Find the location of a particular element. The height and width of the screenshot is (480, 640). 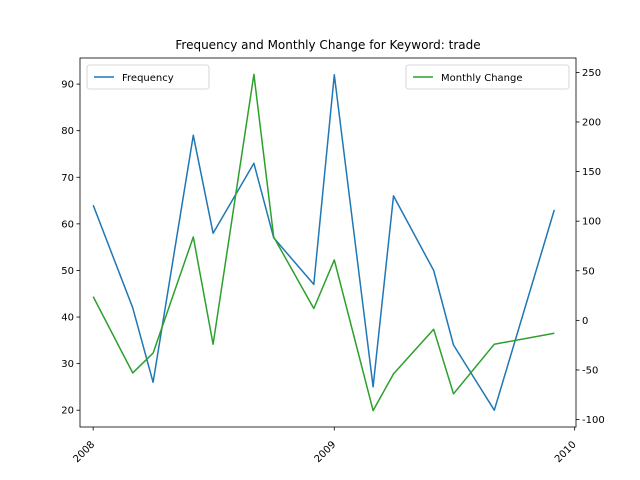

legend-frequency: Frequency is located at coordinates (148, 77).